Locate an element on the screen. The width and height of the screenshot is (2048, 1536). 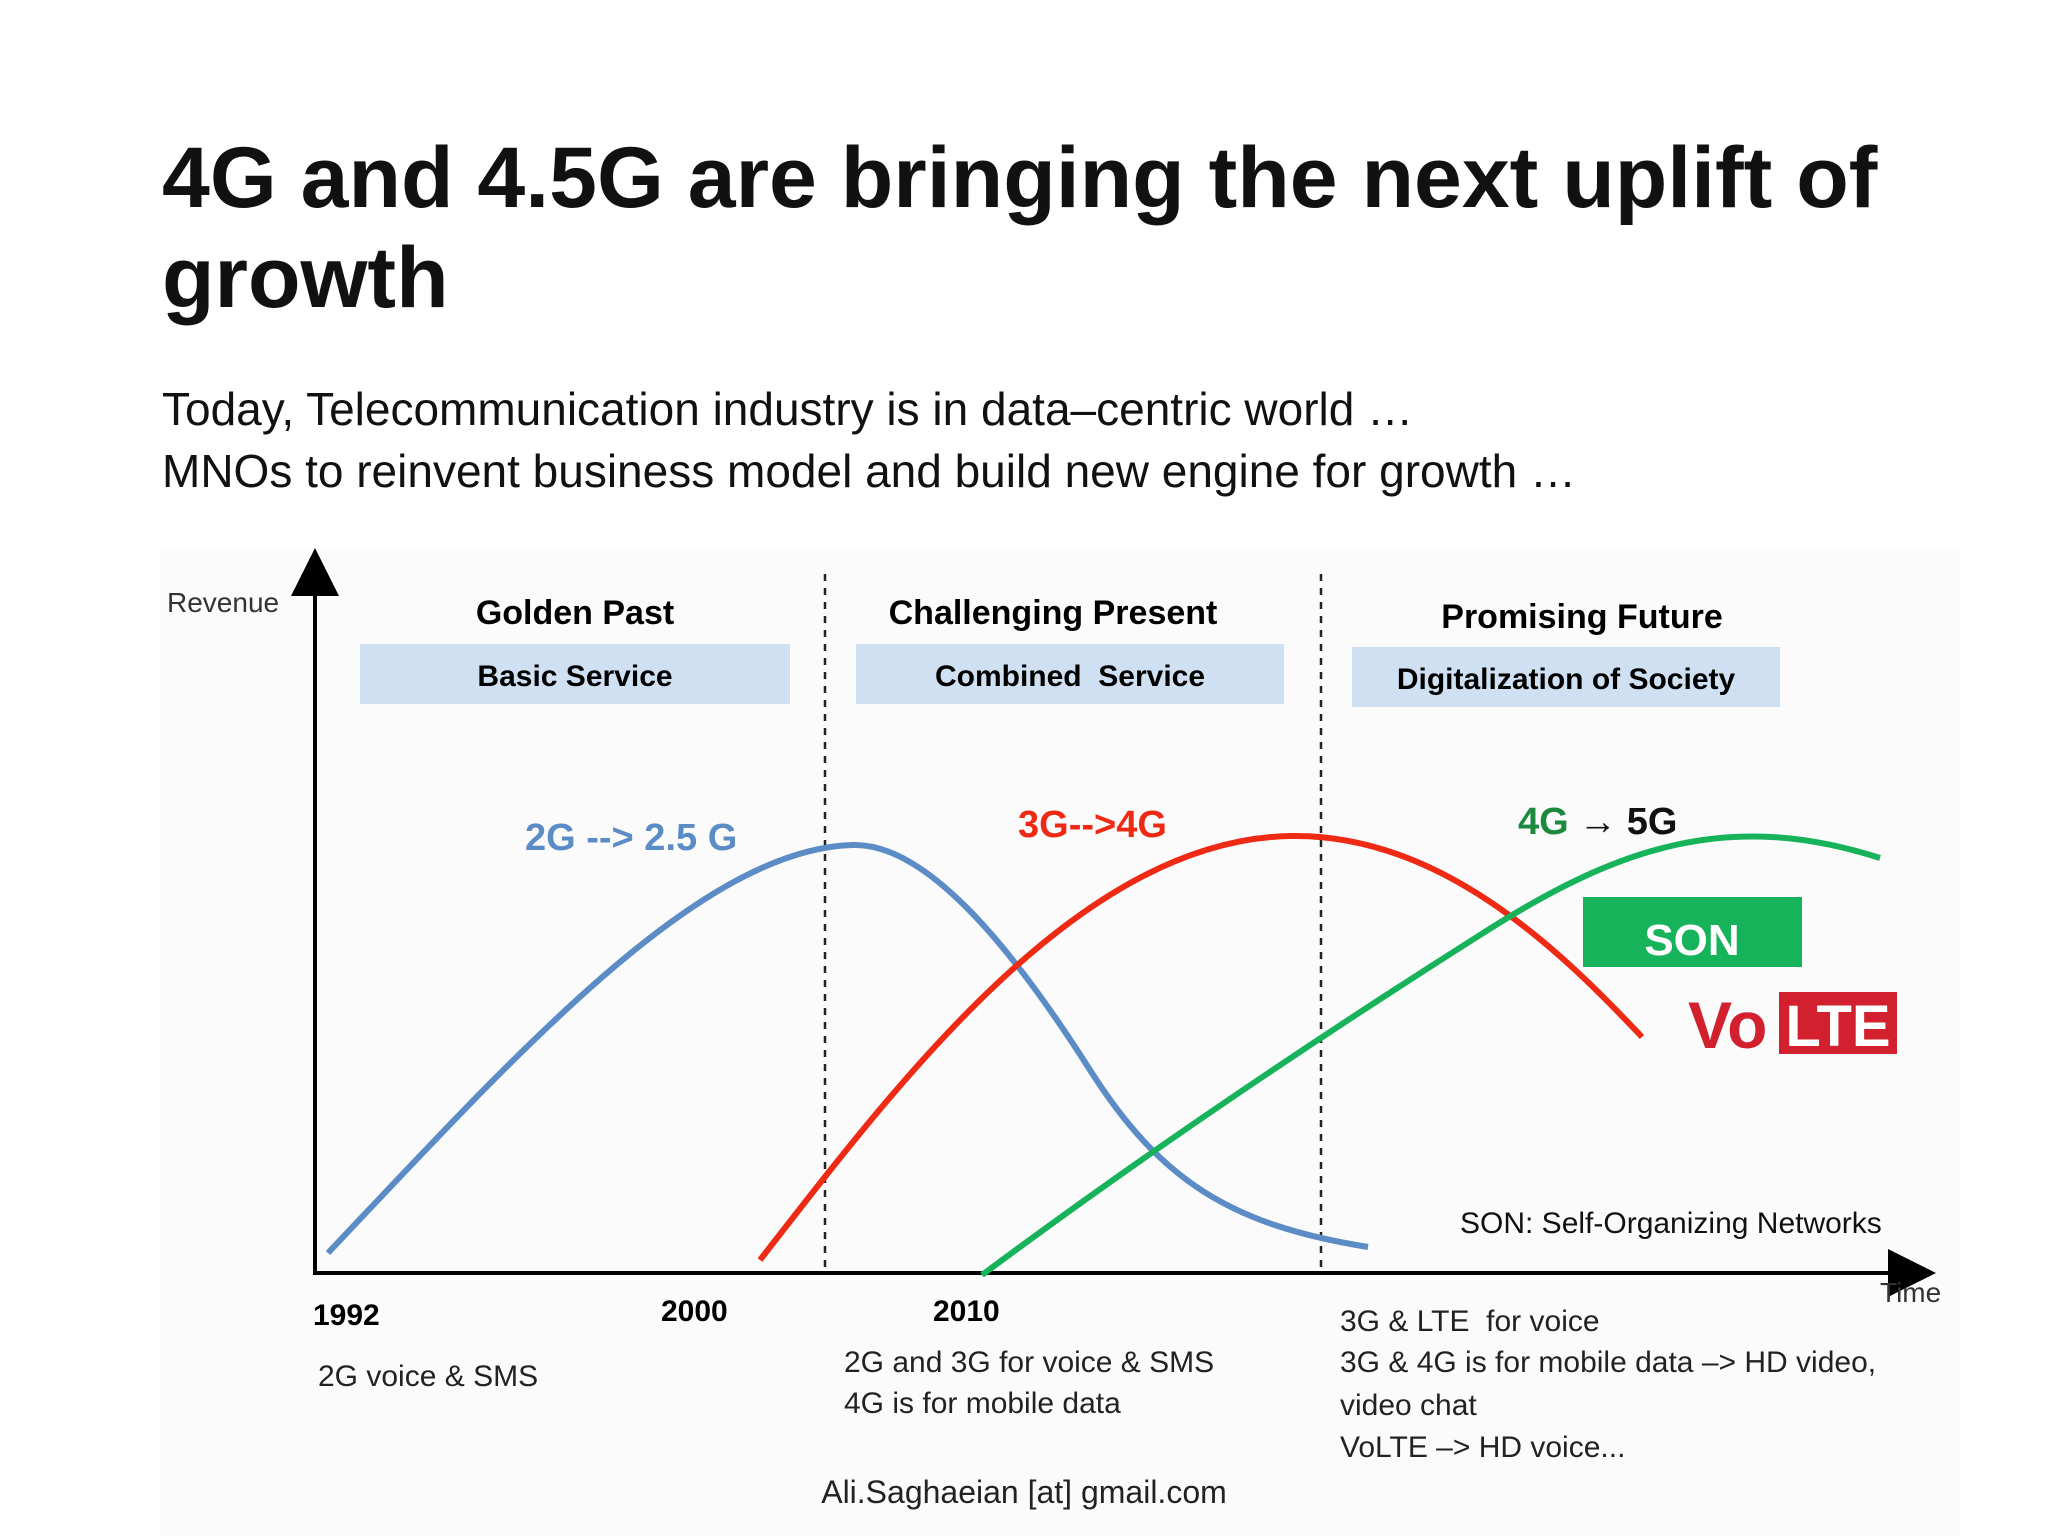
footer-credit: Ali.Saghaeian [at] gmail.com is located at coordinates (1024, 1492).